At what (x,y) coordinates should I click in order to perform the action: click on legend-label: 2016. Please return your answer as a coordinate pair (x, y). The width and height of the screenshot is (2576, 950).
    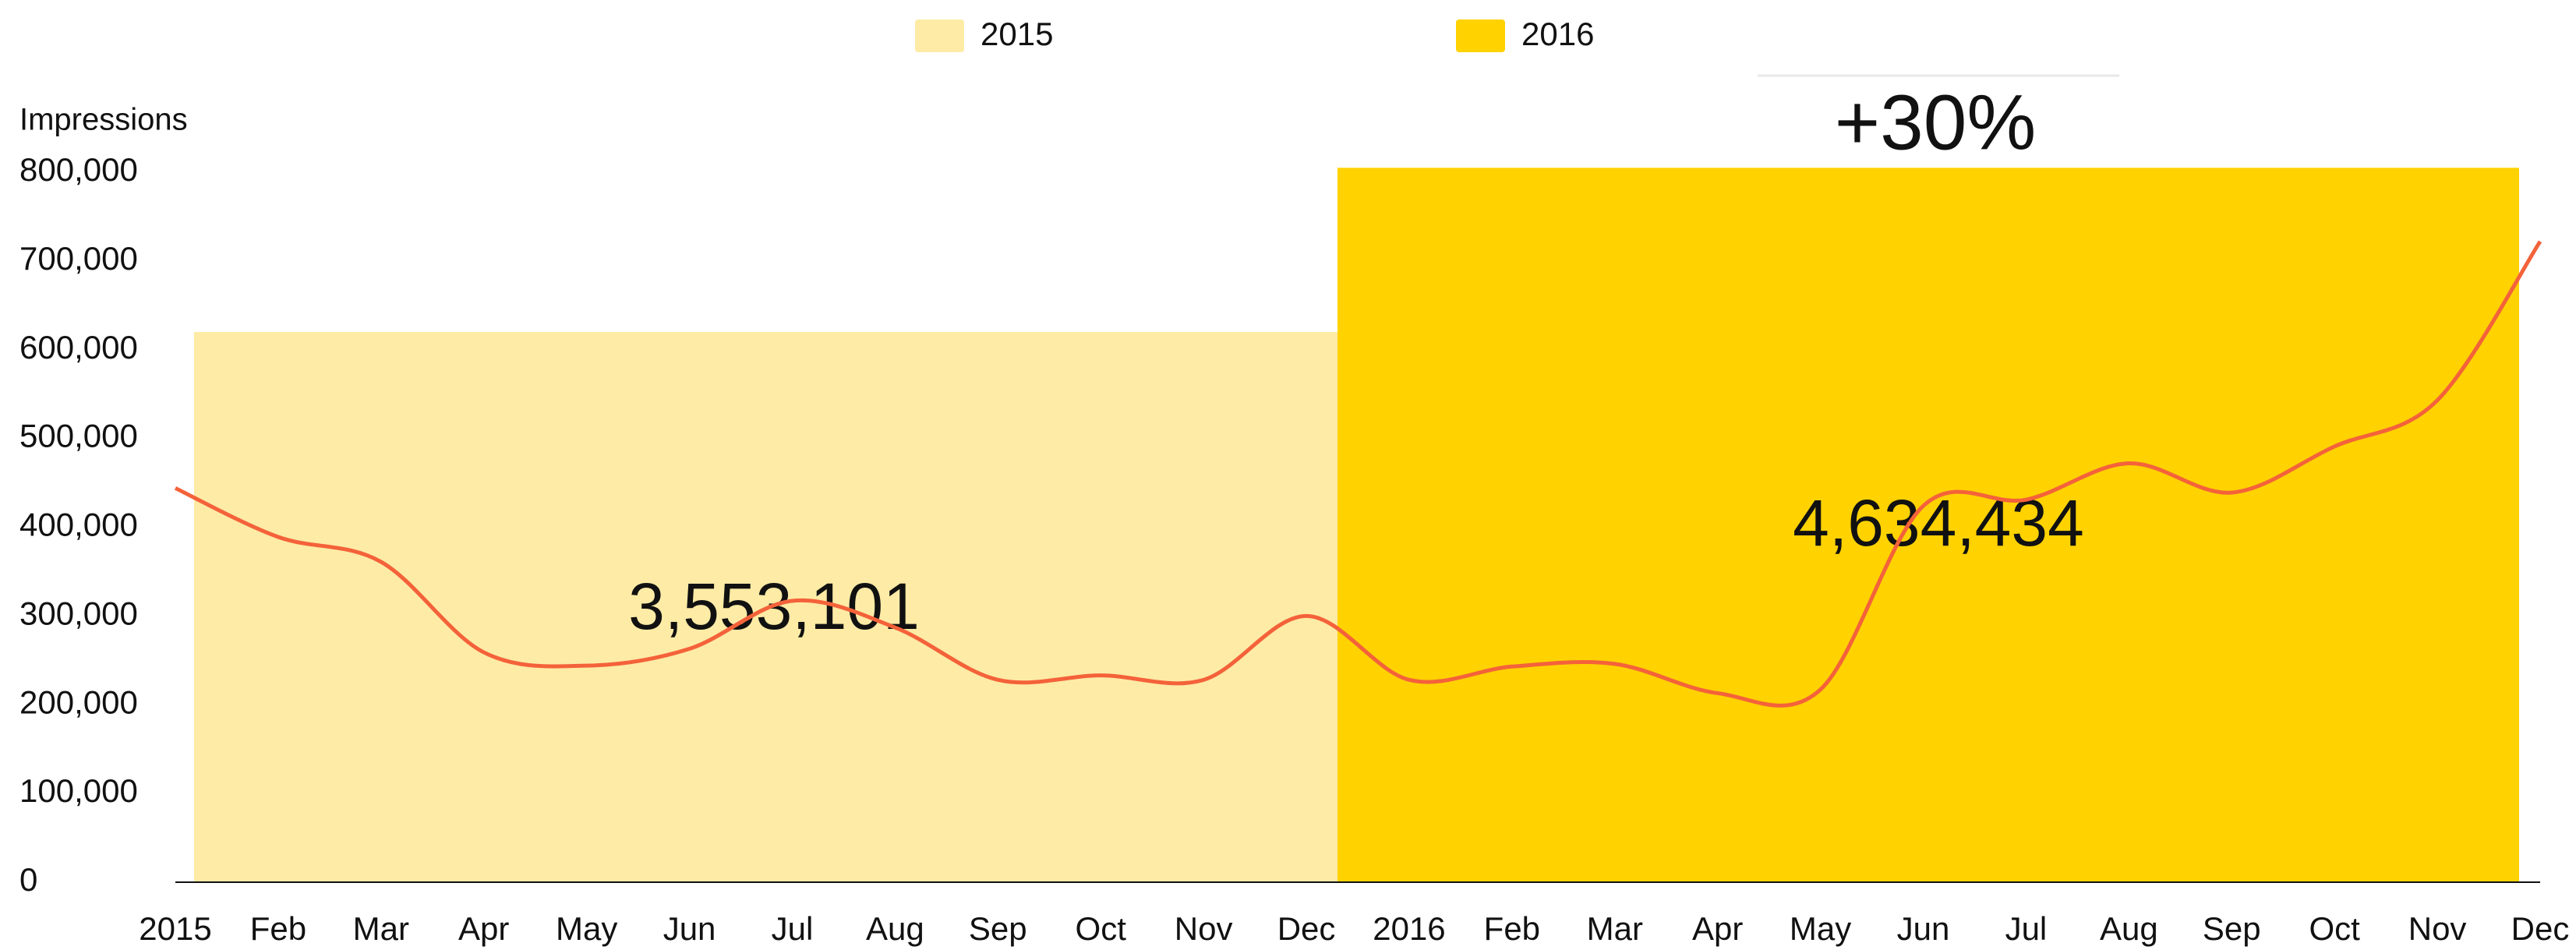
    Looking at the image, I should click on (1557, 34).